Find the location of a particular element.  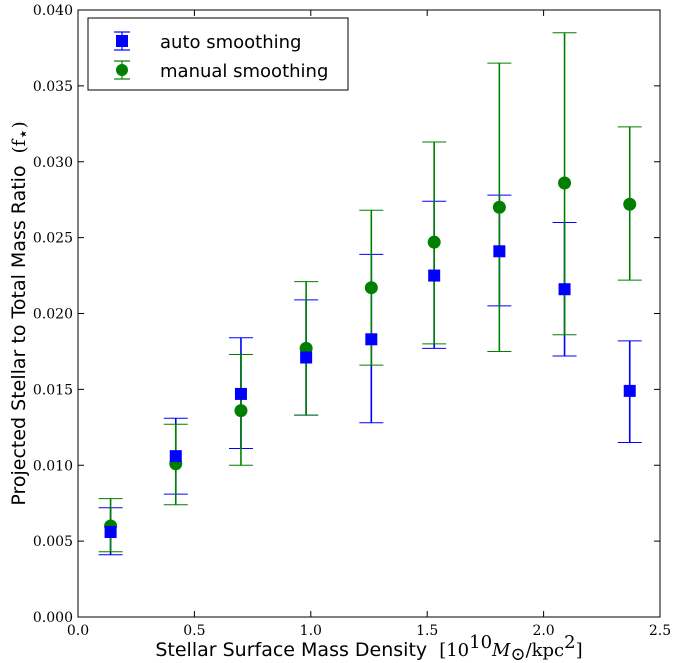

x-tick-label: 2.0 is located at coordinates (543, 631).